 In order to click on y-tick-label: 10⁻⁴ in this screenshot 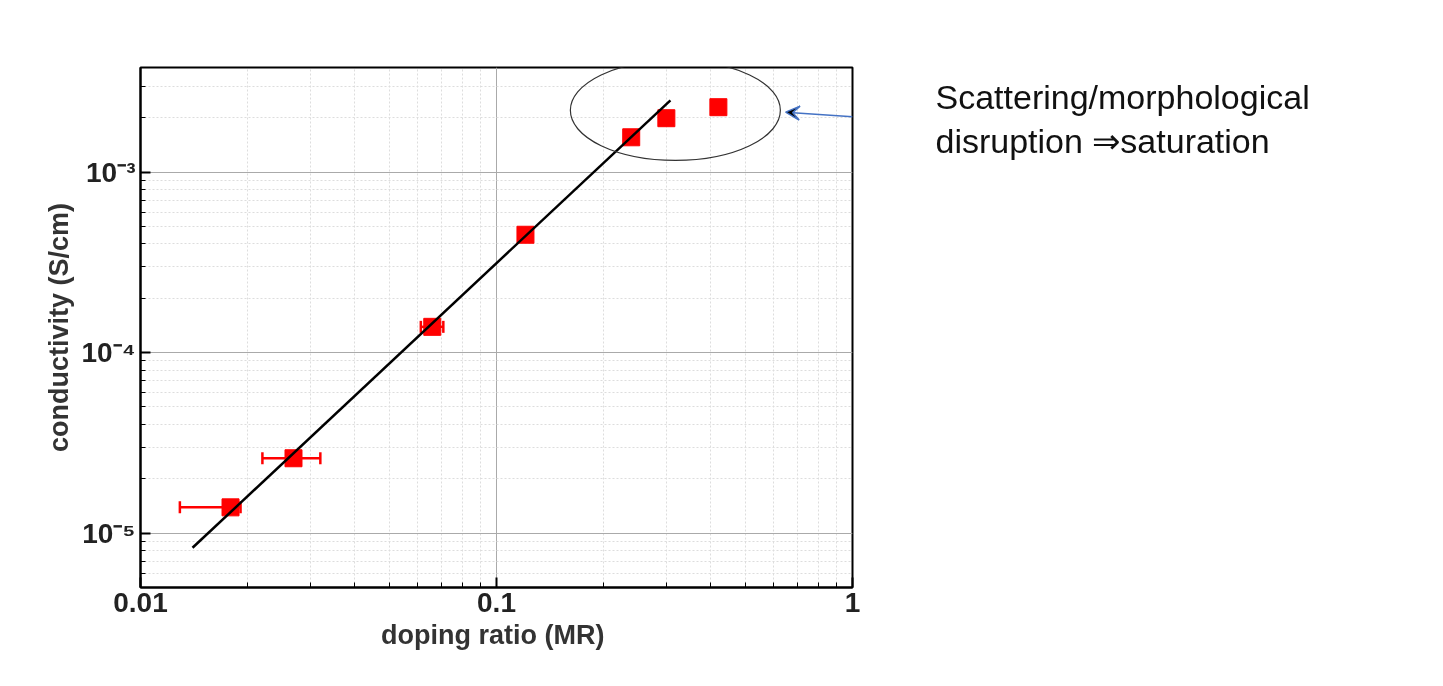, I will do `click(108, 353)`.